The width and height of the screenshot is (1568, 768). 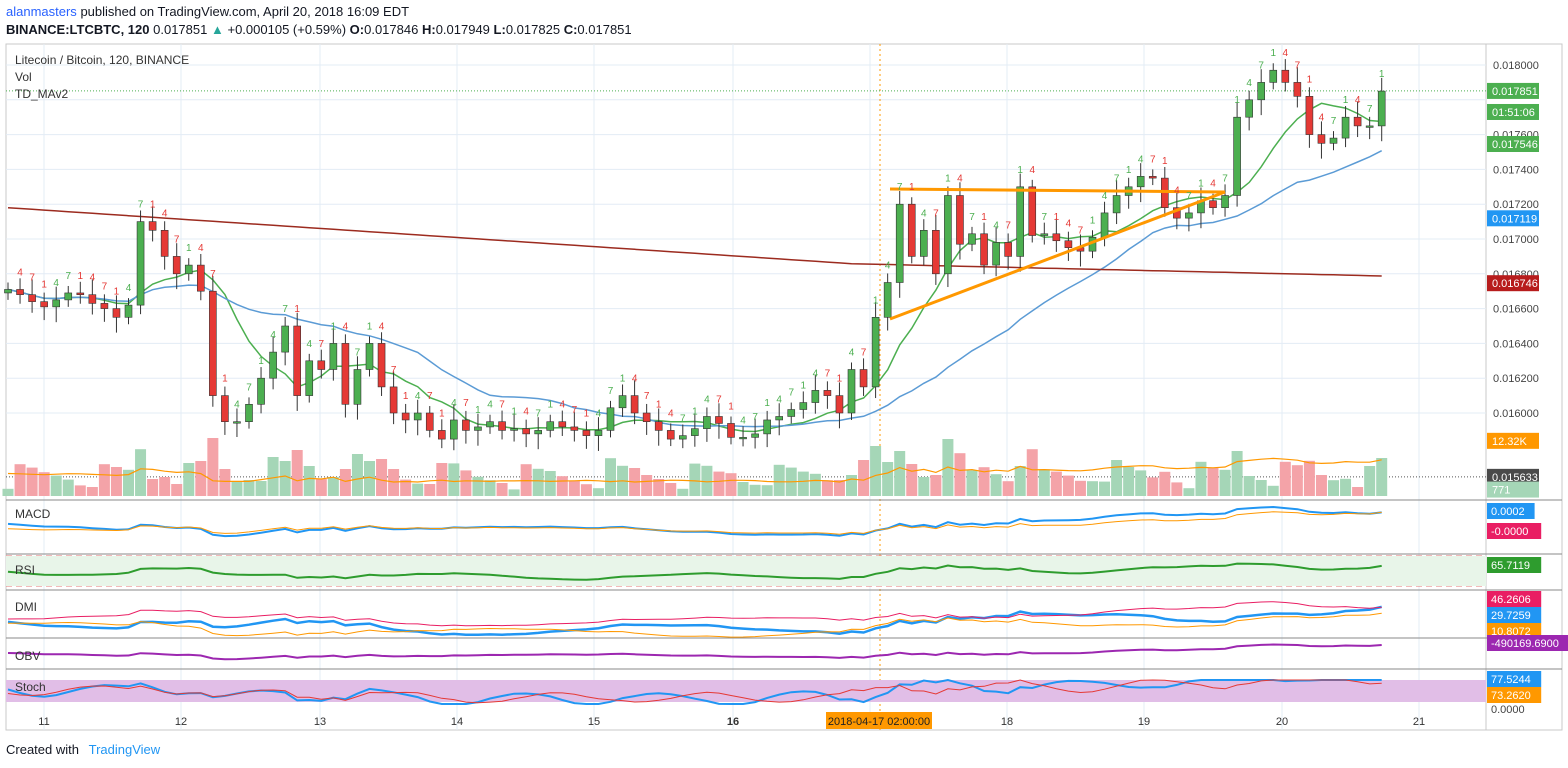 What do you see at coordinates (41, 11) in the screenshot?
I see `author-link: alanmasters` at bounding box center [41, 11].